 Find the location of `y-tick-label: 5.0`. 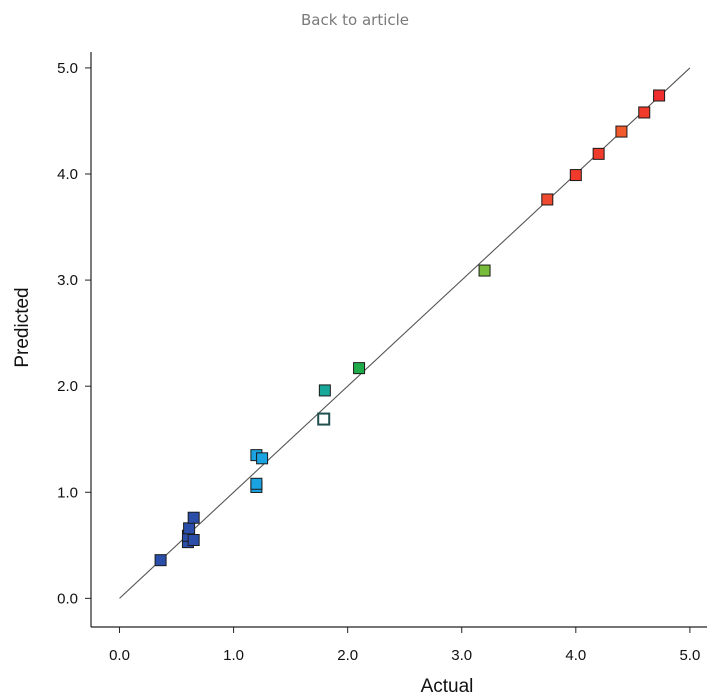

y-tick-label: 5.0 is located at coordinates (67, 68).